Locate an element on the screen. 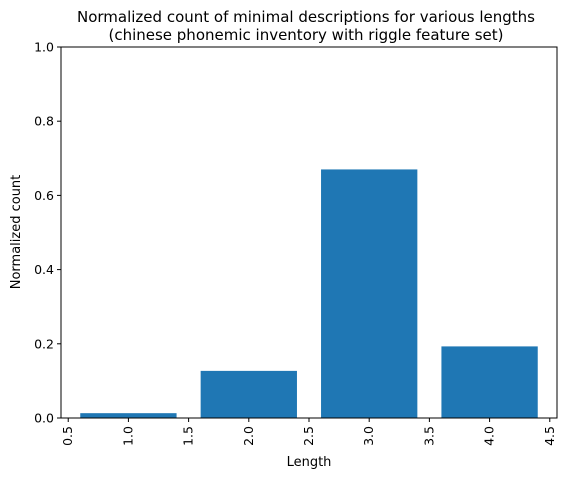  x-tick-label: 2.0 is located at coordinates (248, 436).